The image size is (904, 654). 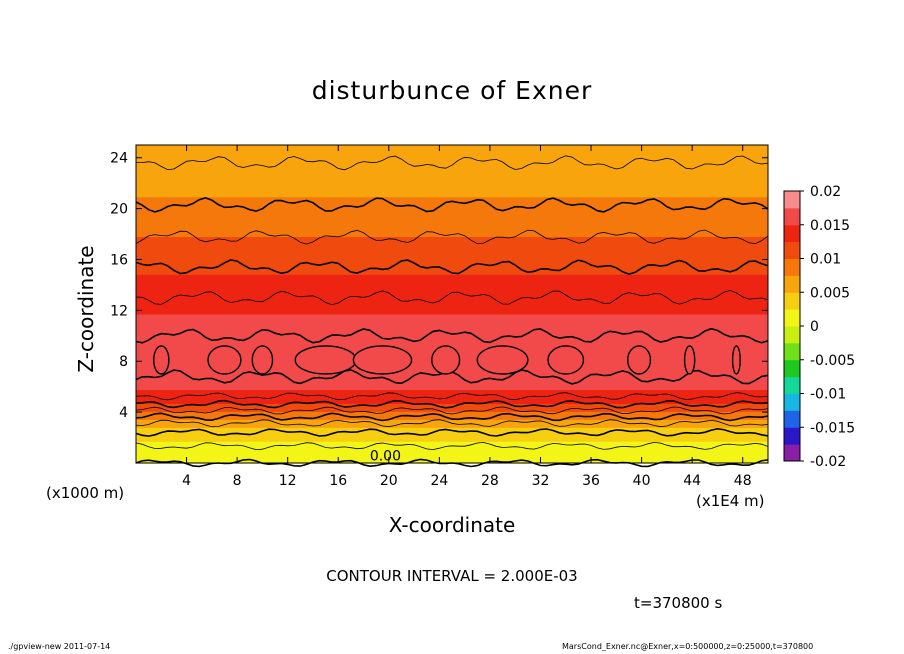 What do you see at coordinates (832, 428) in the screenshot?
I see `colorbar-tick-label: -0.015` at bounding box center [832, 428].